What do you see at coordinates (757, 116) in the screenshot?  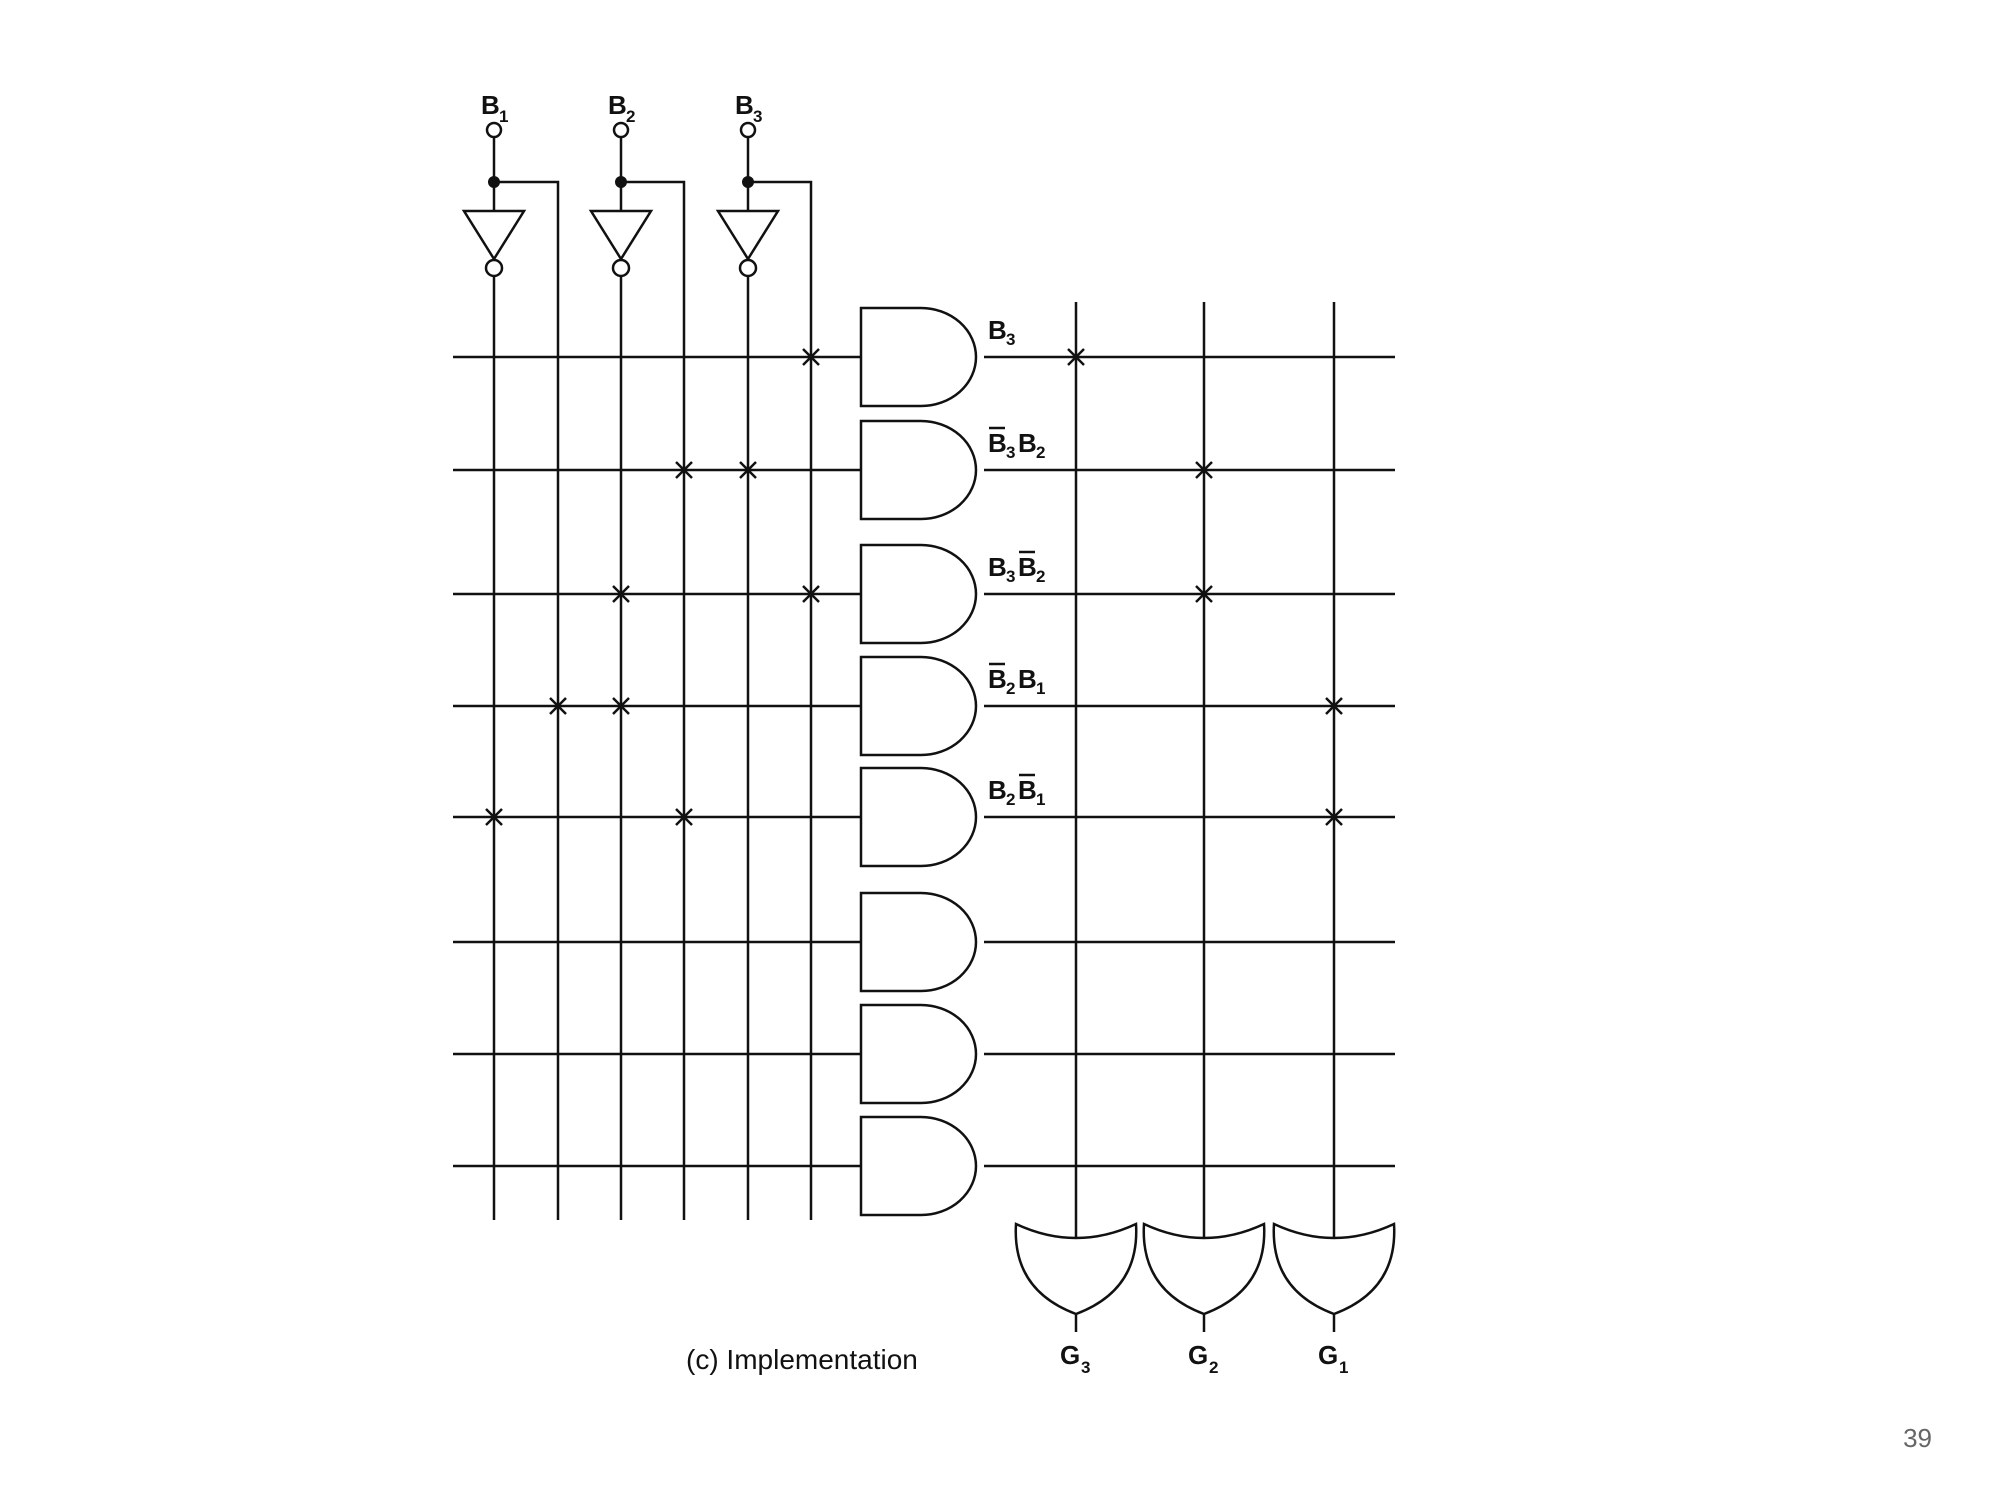 I see `input-label-subscript: 3` at bounding box center [757, 116].